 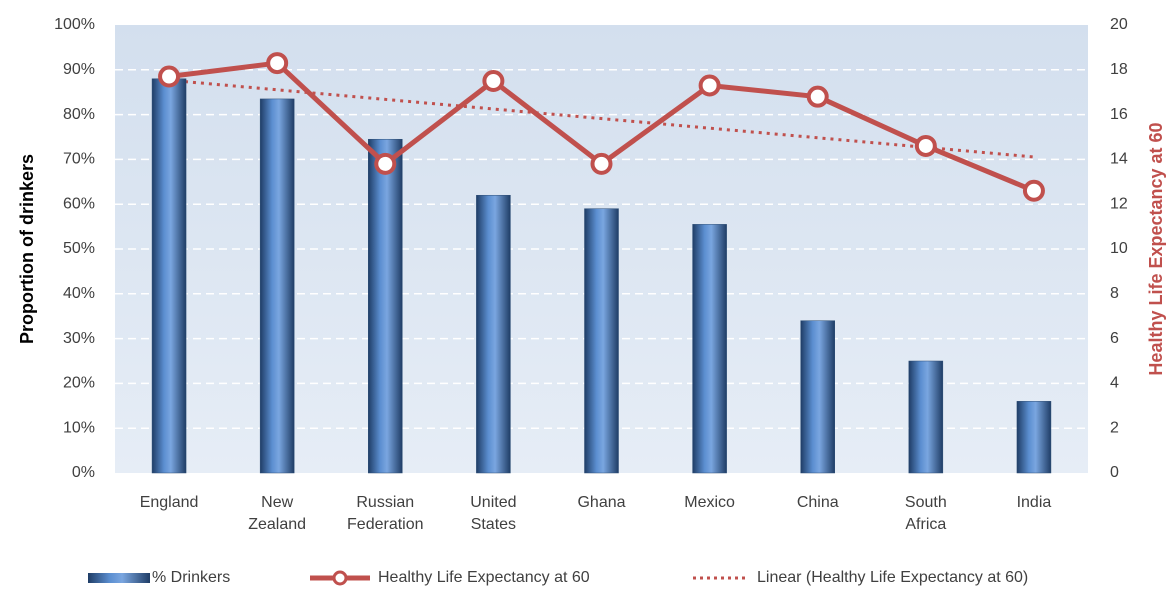 I want to click on y2-tick-label: 2, so click(x=1114, y=427).